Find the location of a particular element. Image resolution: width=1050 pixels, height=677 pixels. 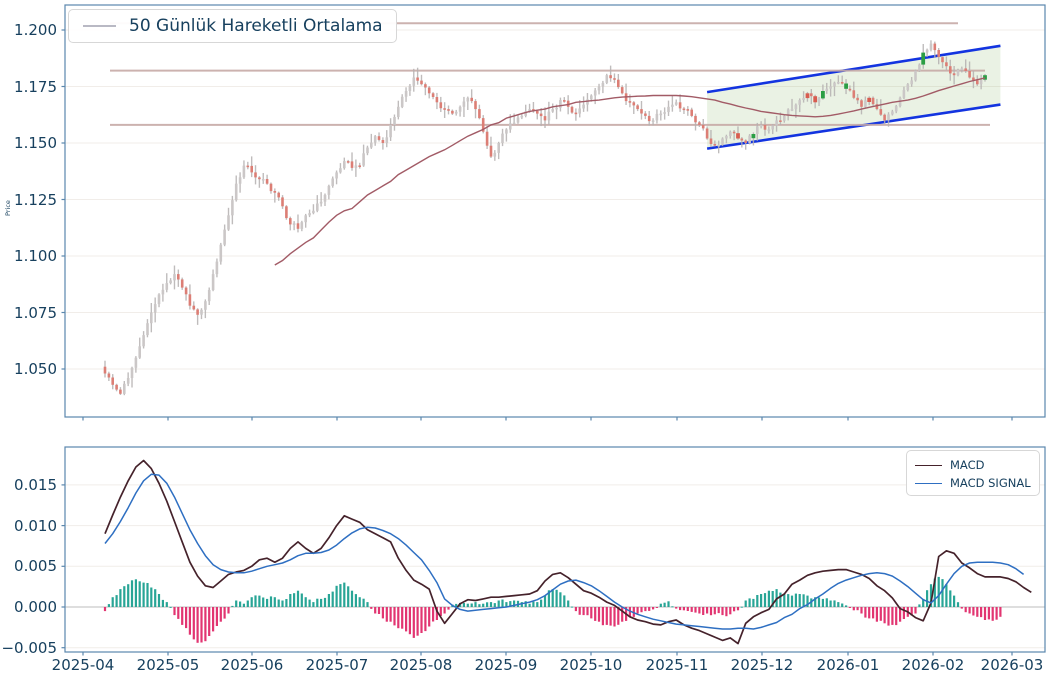

macd-legend-row: MACD is located at coordinates (973, 465).